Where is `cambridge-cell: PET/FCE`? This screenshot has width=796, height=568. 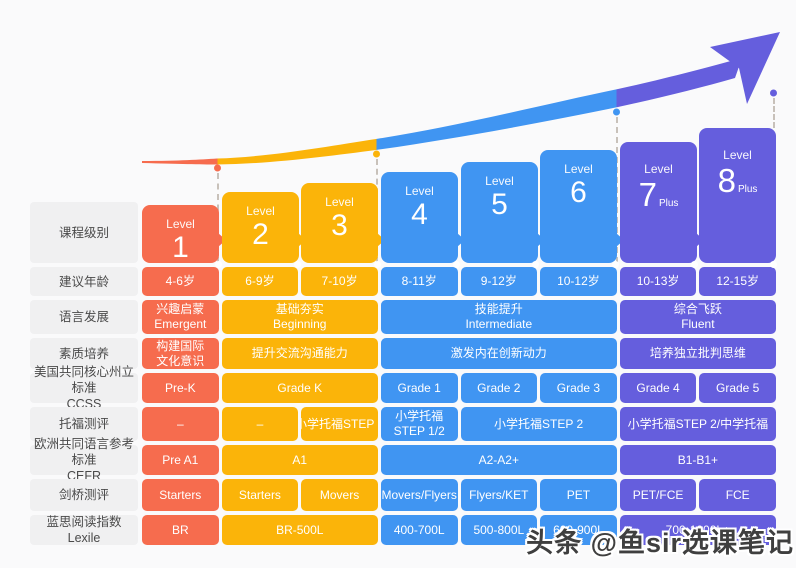 cambridge-cell: PET/FCE is located at coordinates (658, 495).